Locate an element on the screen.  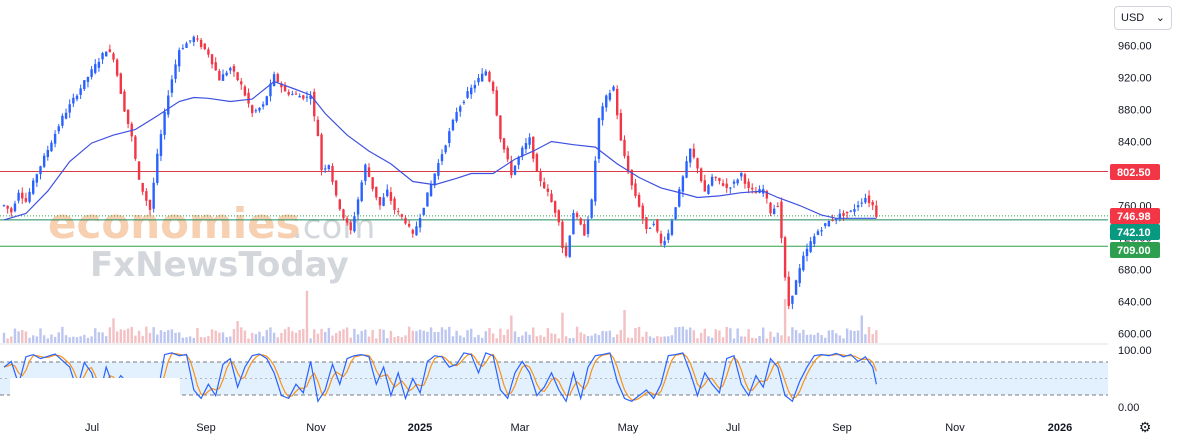
currency-selector: USD ⌄ is located at coordinates (1143, 18).